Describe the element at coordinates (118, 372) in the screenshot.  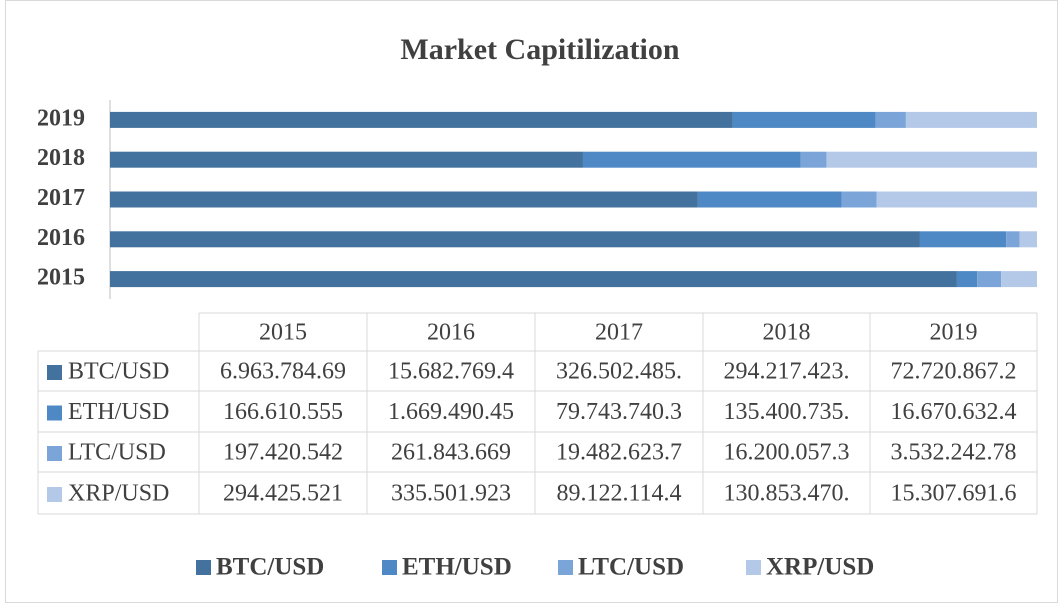
I see `table-row-label: BTC/USD` at that location.